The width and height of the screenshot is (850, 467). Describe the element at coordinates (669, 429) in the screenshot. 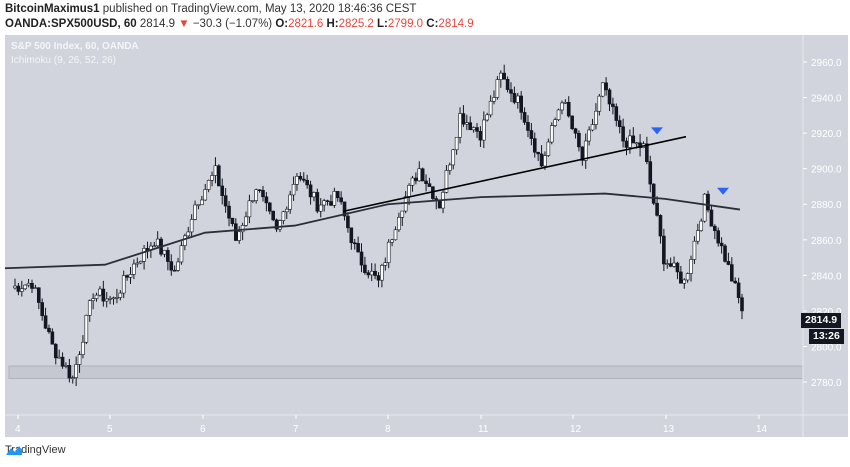

I see `time-tick-label: 13` at that location.